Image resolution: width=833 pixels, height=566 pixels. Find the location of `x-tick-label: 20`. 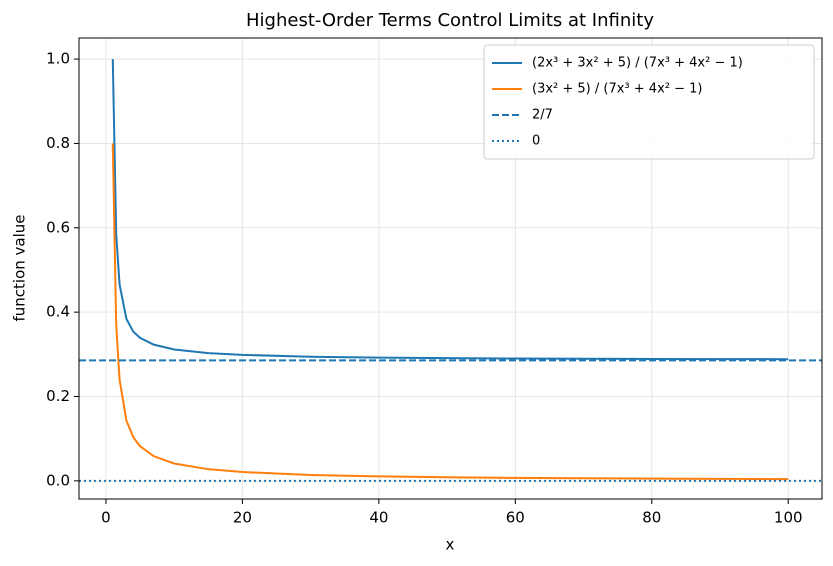

x-tick-label: 20 is located at coordinates (242, 518).